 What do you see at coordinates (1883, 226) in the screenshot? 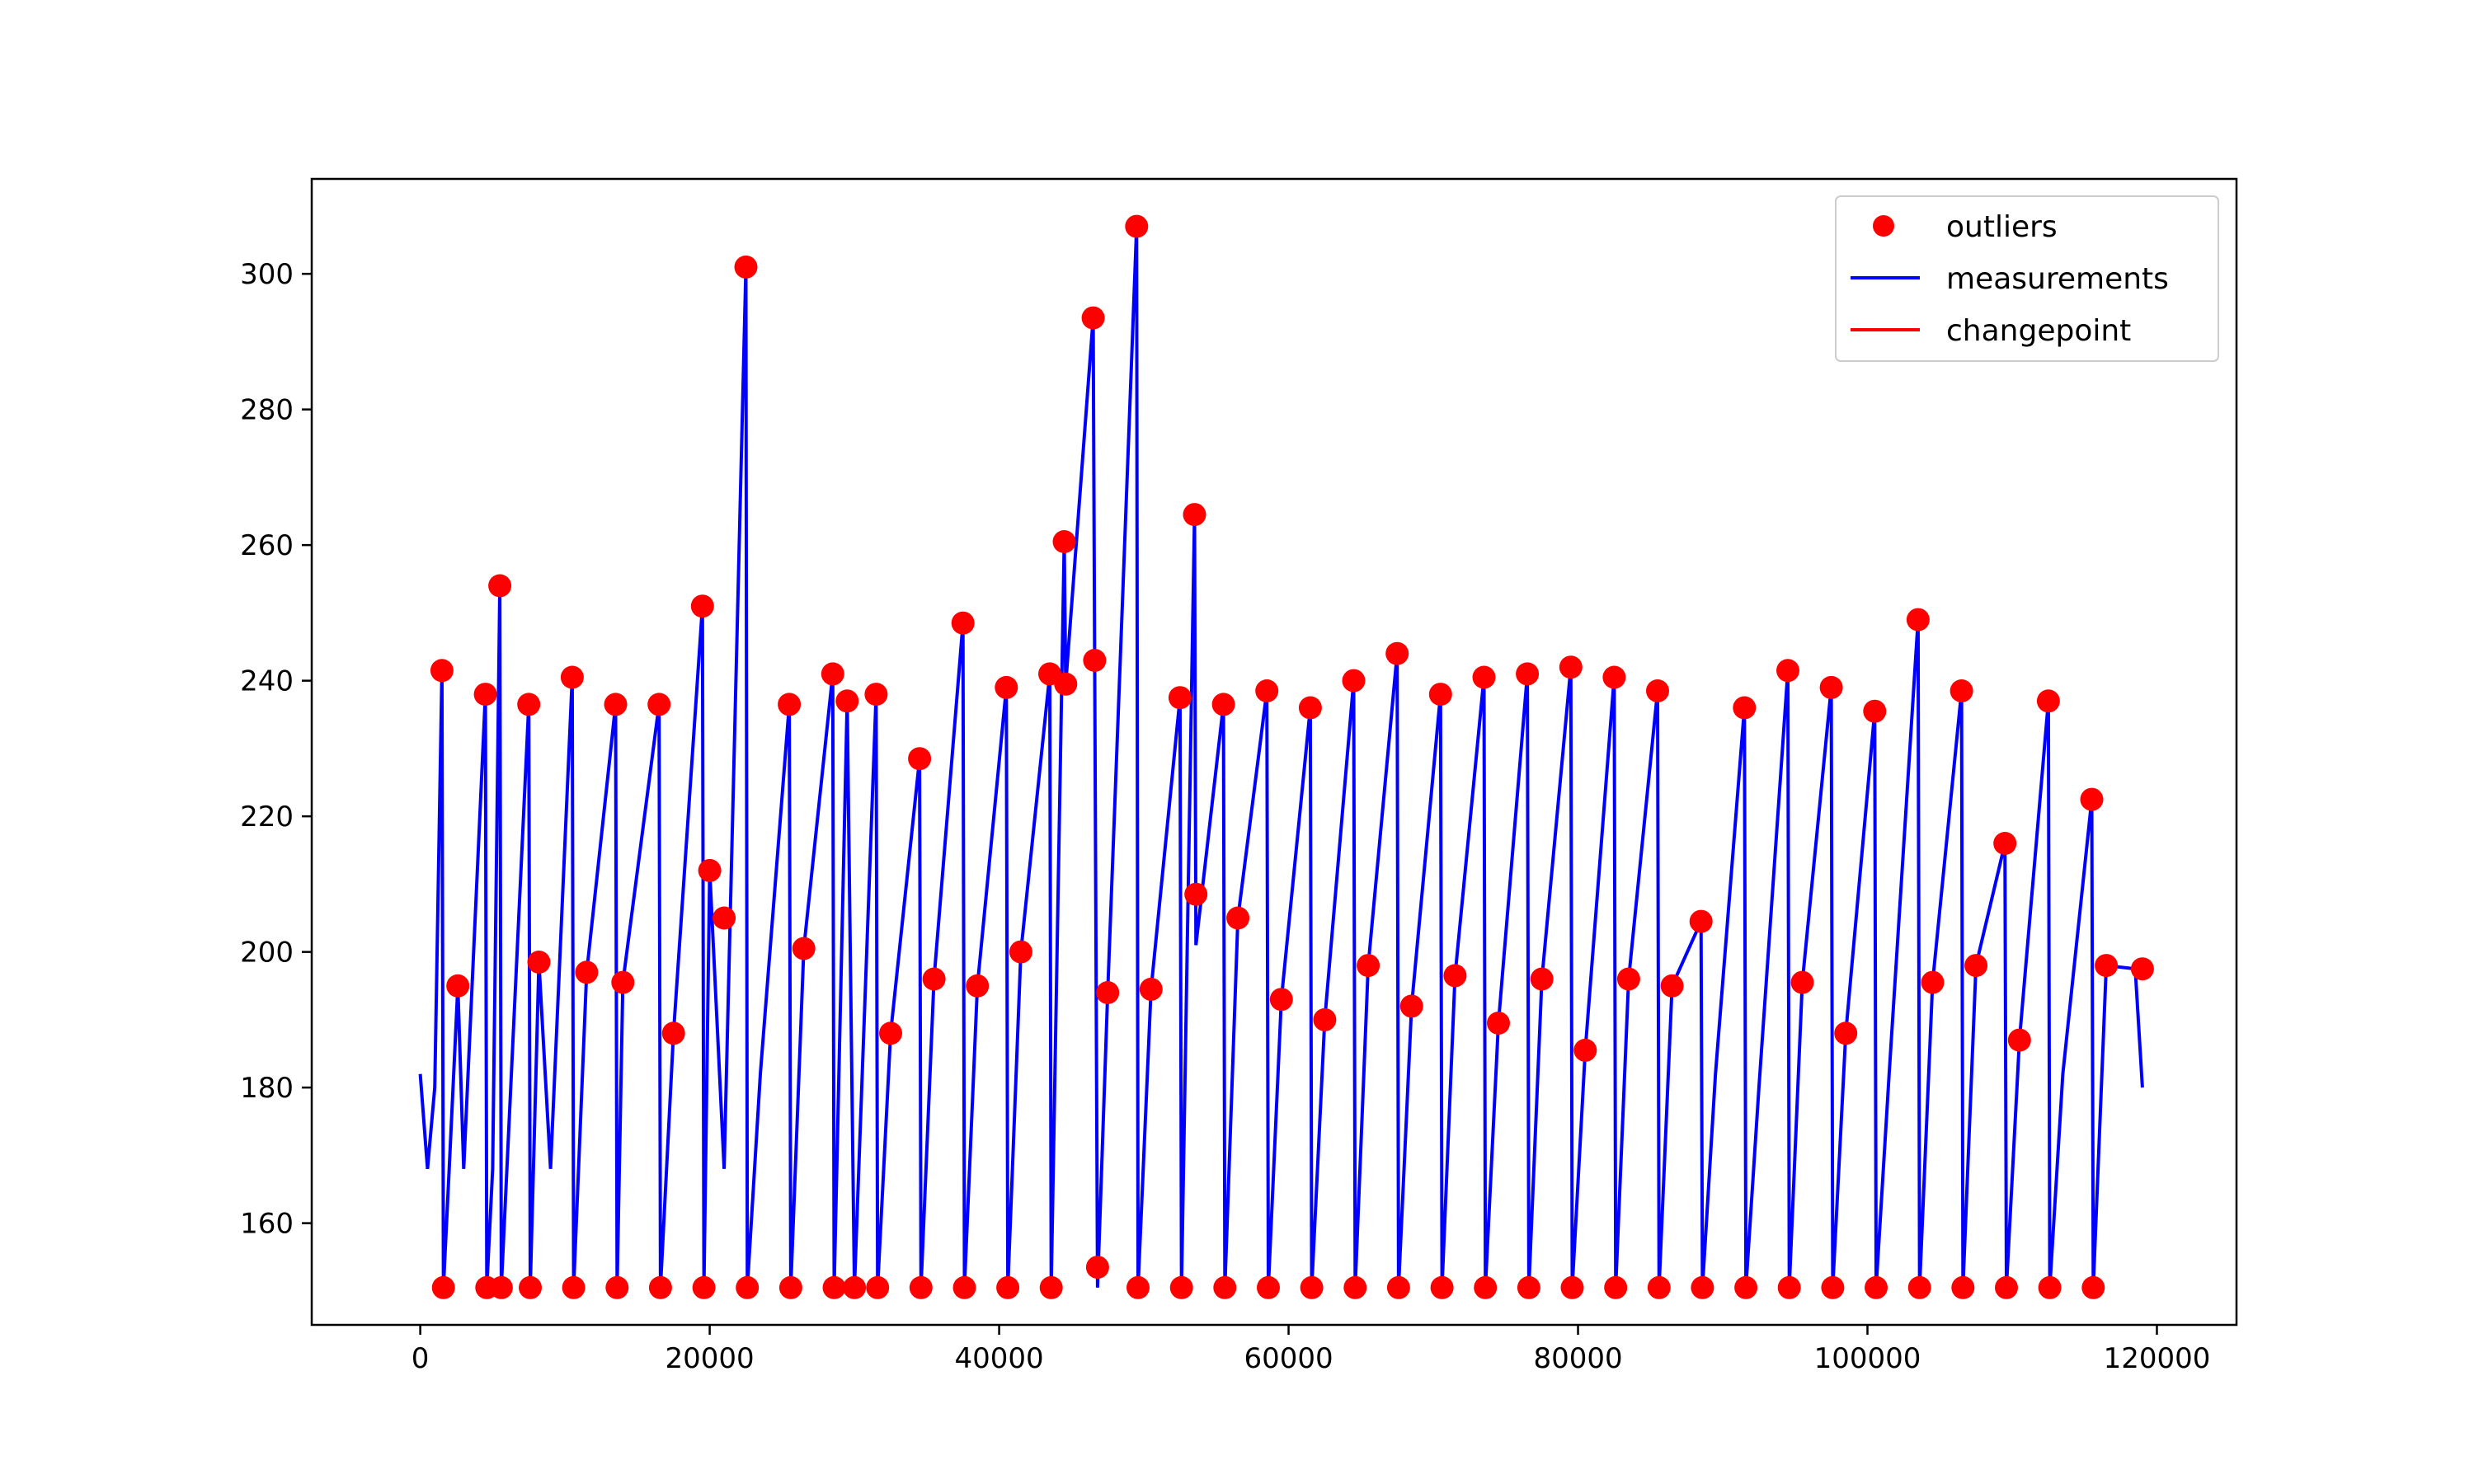
I see `legend-marker-outliers` at bounding box center [1883, 226].